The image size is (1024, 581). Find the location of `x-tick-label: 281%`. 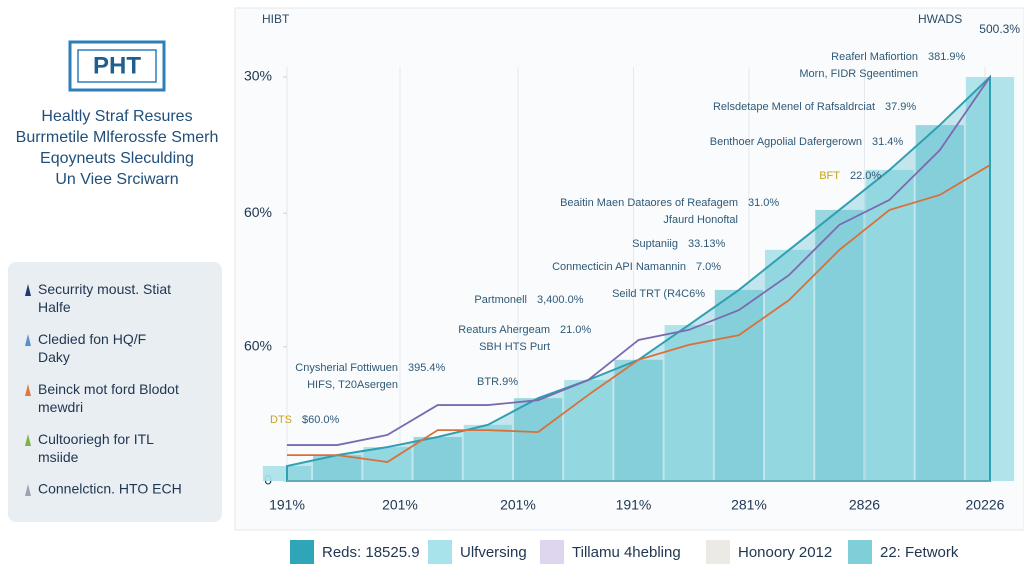

x-tick-label: 281% is located at coordinates (749, 505).